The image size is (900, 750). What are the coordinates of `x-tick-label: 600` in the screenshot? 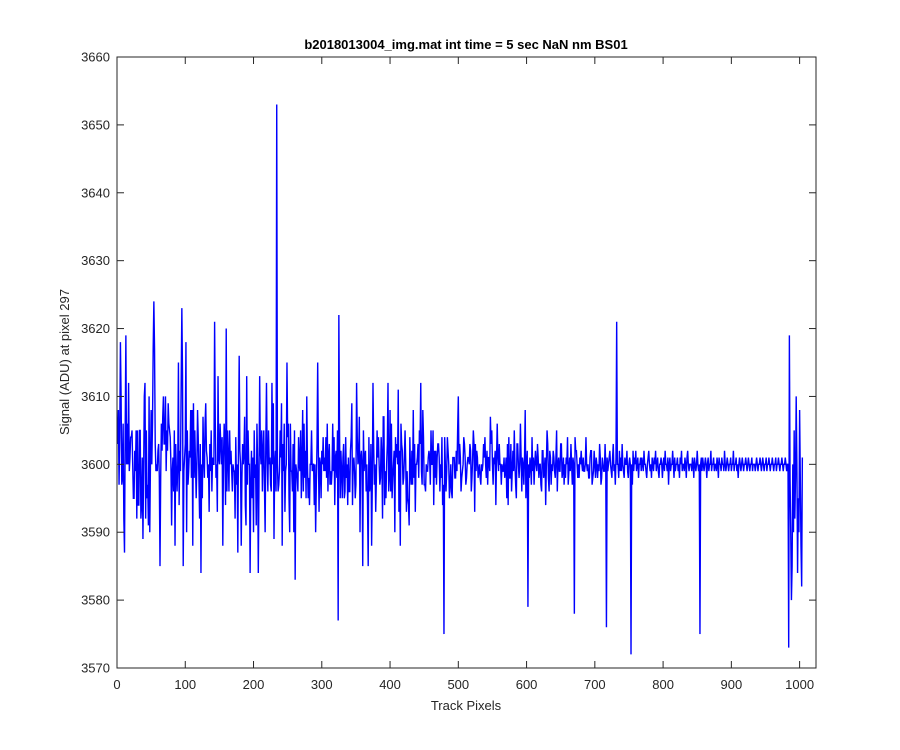 It's located at (527, 684).